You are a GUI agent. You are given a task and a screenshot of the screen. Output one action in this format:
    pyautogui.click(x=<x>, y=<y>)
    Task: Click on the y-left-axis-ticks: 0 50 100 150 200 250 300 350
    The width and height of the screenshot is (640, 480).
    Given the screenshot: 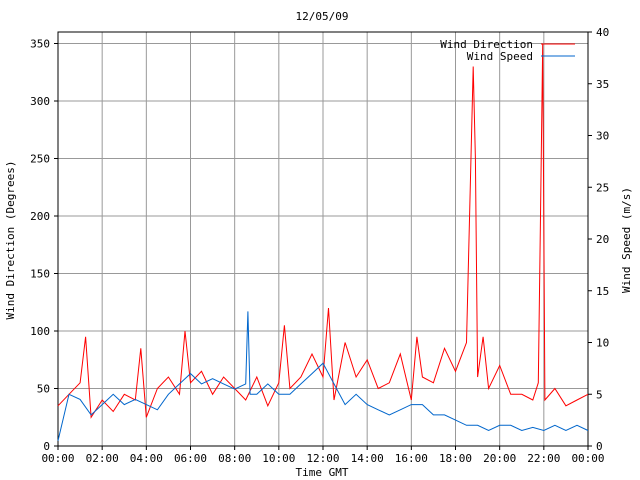 What is the action you would take?
    pyautogui.click(x=44, y=245)
    